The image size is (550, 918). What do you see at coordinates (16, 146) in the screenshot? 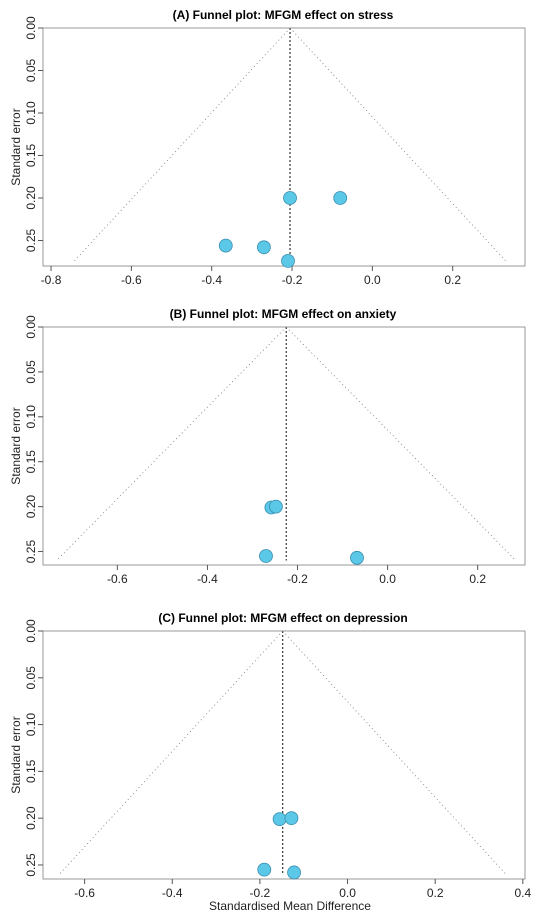
I see `panel-a-y-axis-label: Standard error` at bounding box center [16, 146].